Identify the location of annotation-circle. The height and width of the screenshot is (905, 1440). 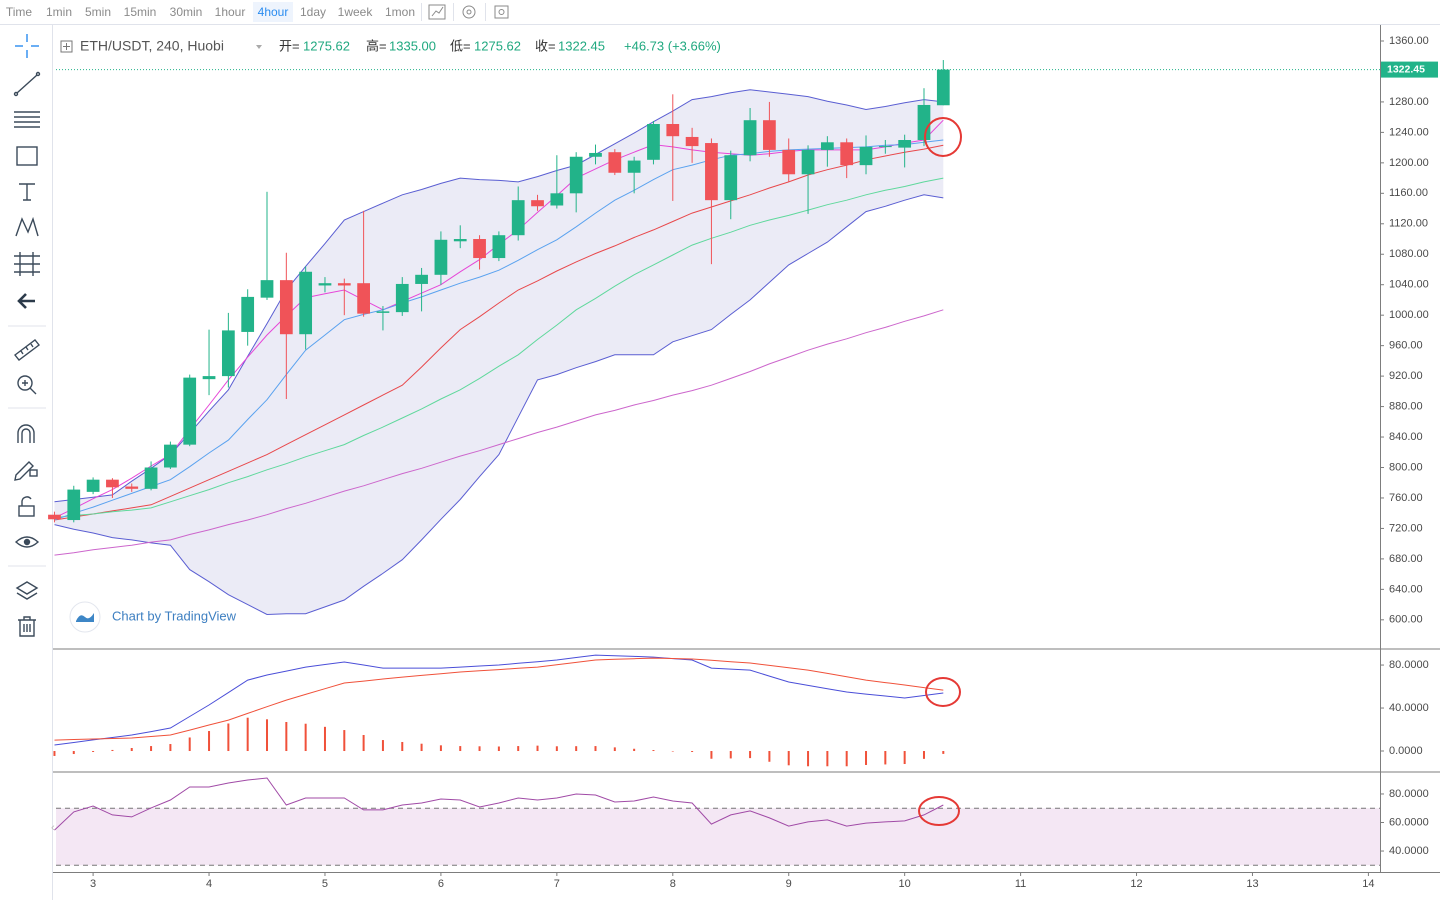
(943, 137).